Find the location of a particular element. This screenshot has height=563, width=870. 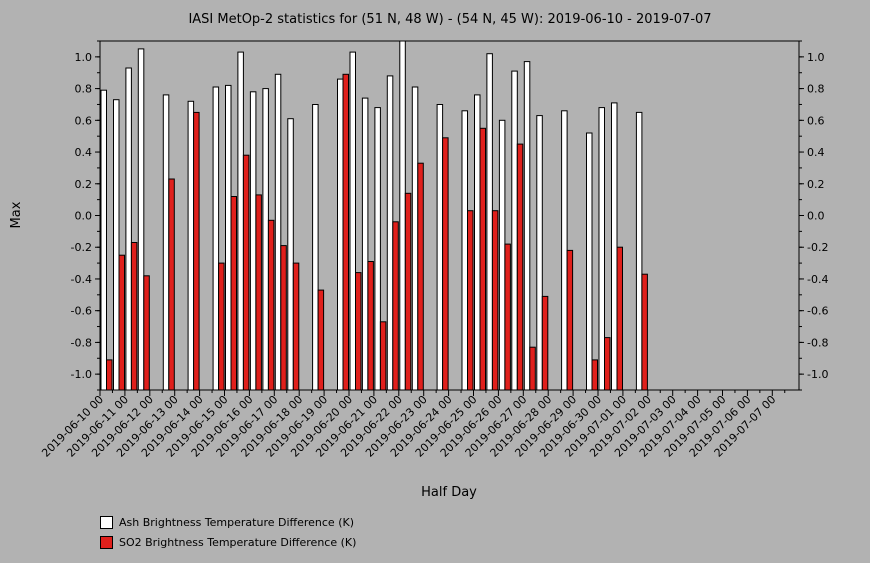

y-tick-label-left: 0.4 is located at coordinates (84, 152).